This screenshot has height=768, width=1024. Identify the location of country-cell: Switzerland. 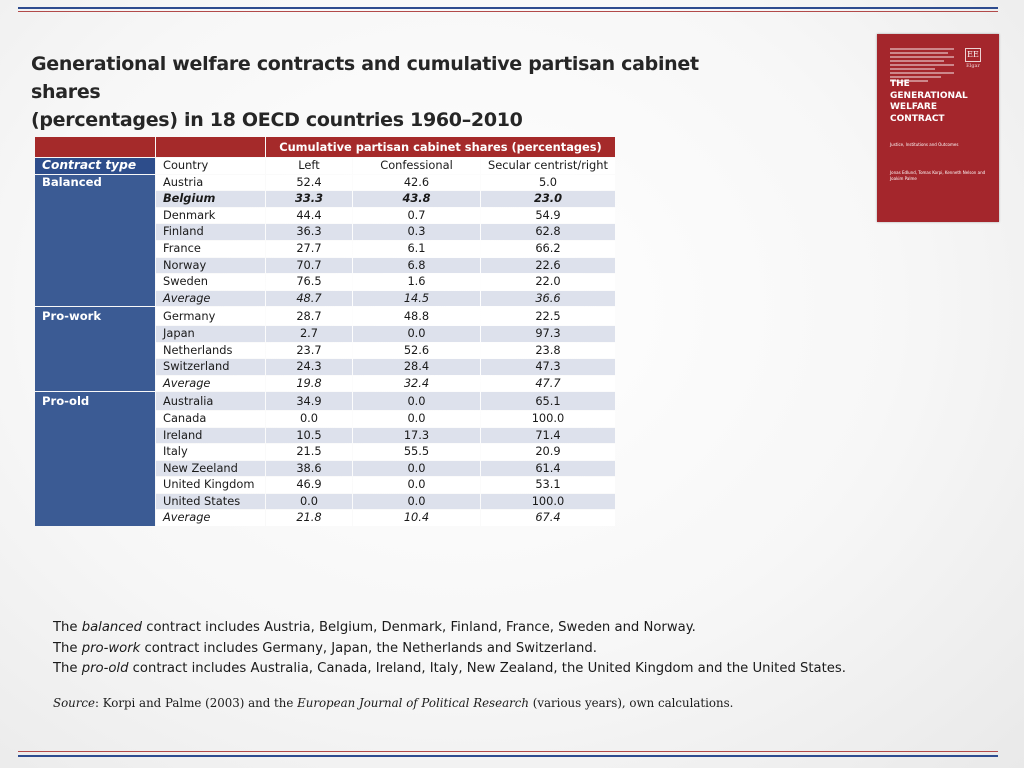
(210, 367).